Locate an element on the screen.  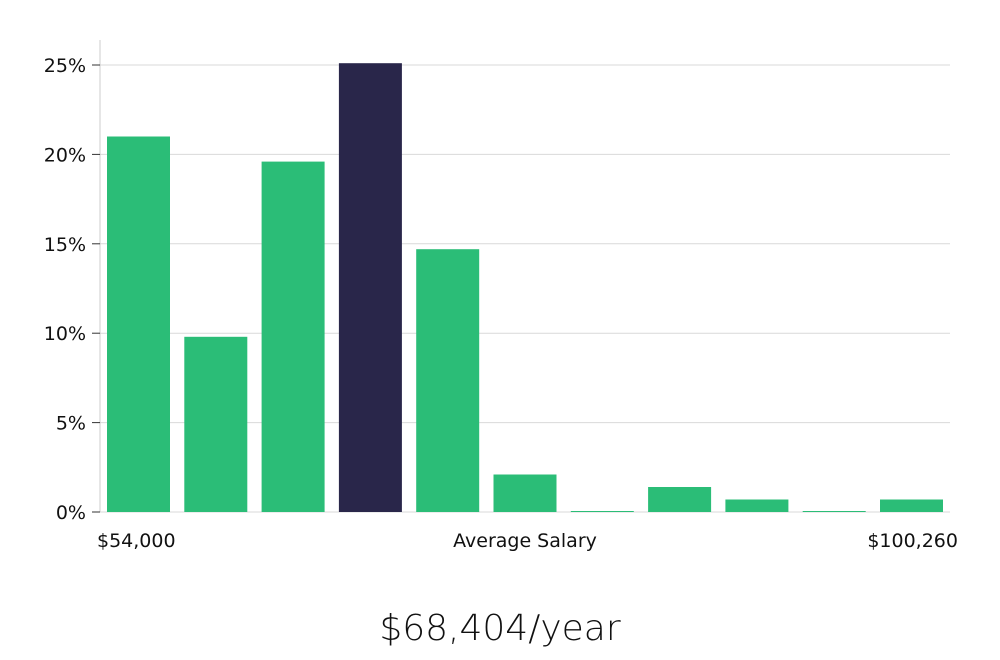
y-tick-label: 20% is located at coordinates (65, 155).